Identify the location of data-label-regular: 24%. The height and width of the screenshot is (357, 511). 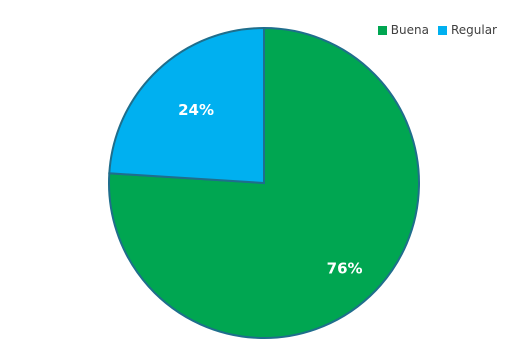
(196, 110).